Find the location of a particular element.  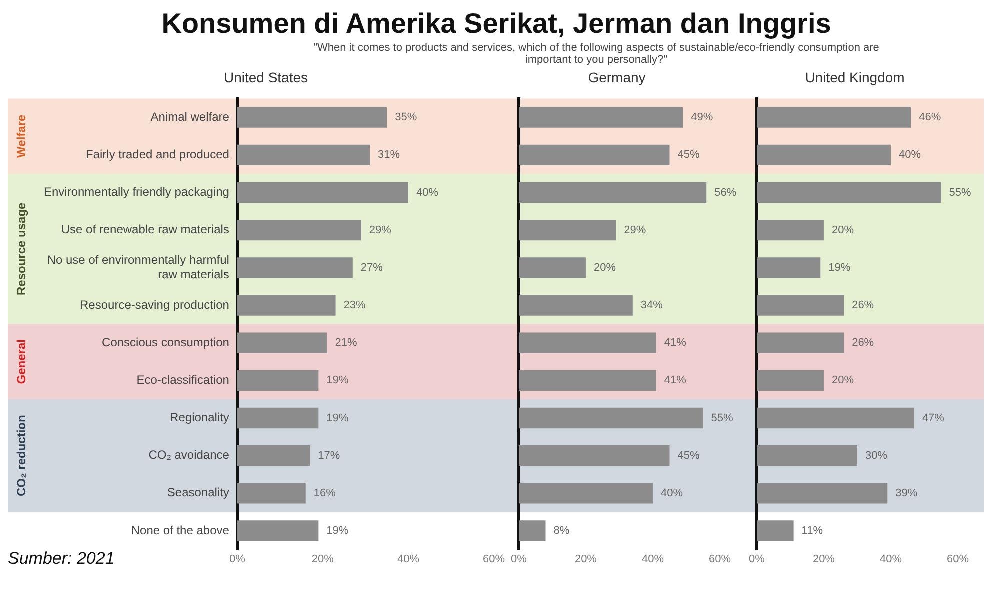

data-label: 23% is located at coordinates (355, 306).